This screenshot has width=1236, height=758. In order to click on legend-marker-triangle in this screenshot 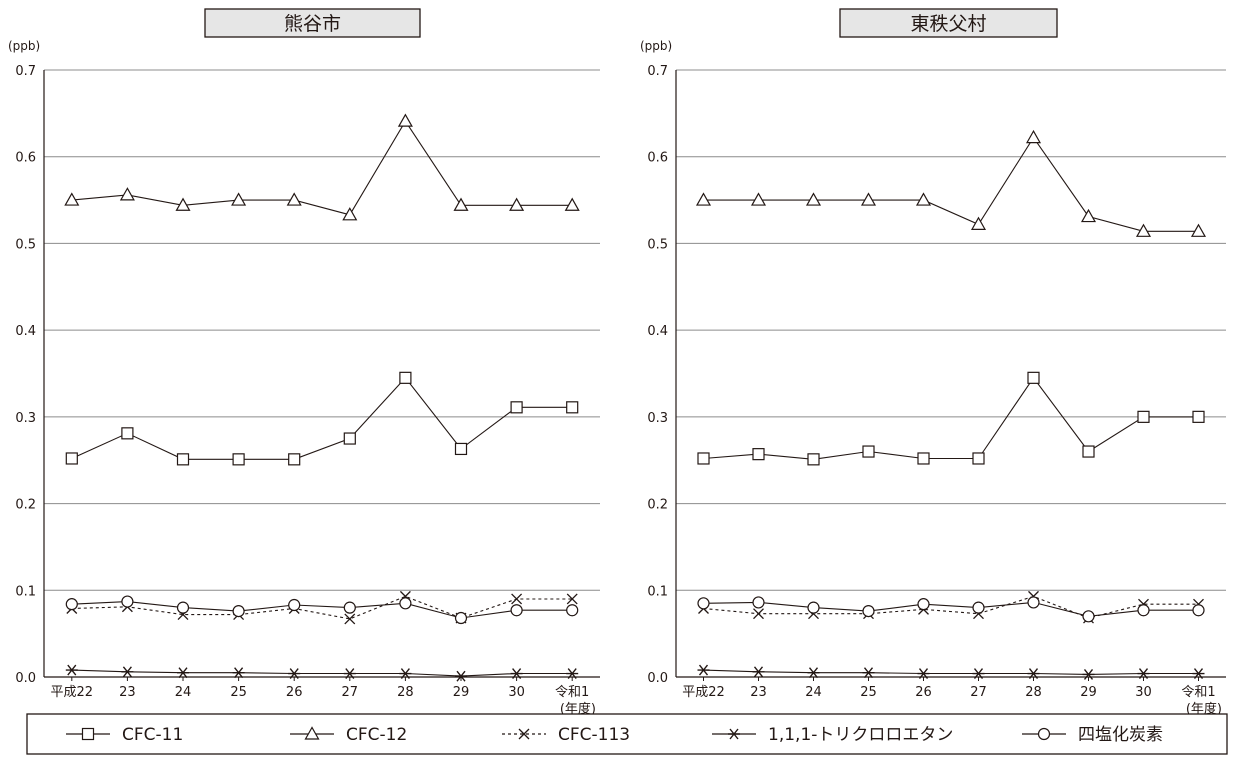, I will do `click(312, 733)`.